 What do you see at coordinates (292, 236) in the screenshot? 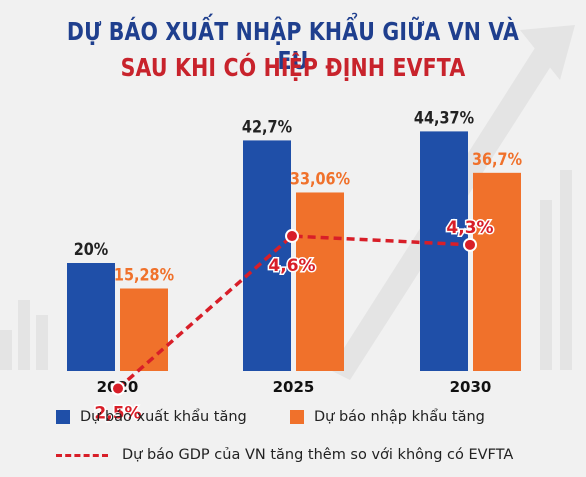
I see `gdp-point-2025` at bounding box center [292, 236].